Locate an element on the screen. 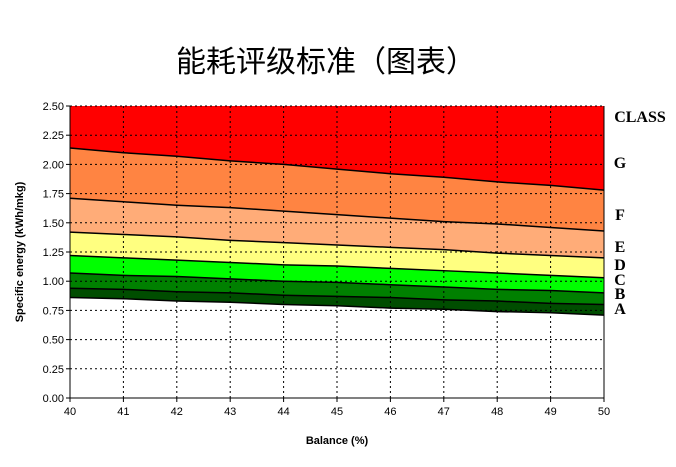 This screenshot has height=467, width=676. boundary-line-G is located at coordinates (337, 169).